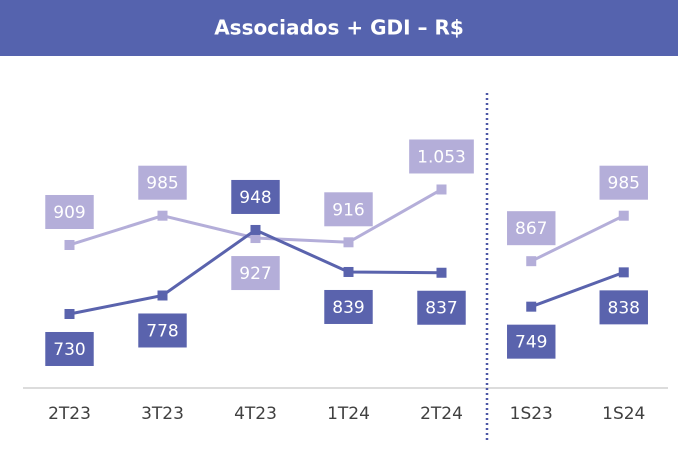 Image resolution: width=678 pixels, height=450 pixels. I want to click on x-tick-label: 1T24, so click(348, 414).